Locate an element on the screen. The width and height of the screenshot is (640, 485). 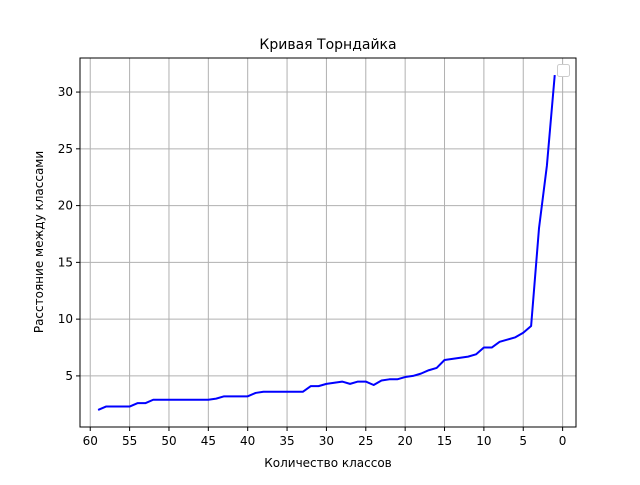
y-tick-label: 5 is located at coordinates (69, 376).